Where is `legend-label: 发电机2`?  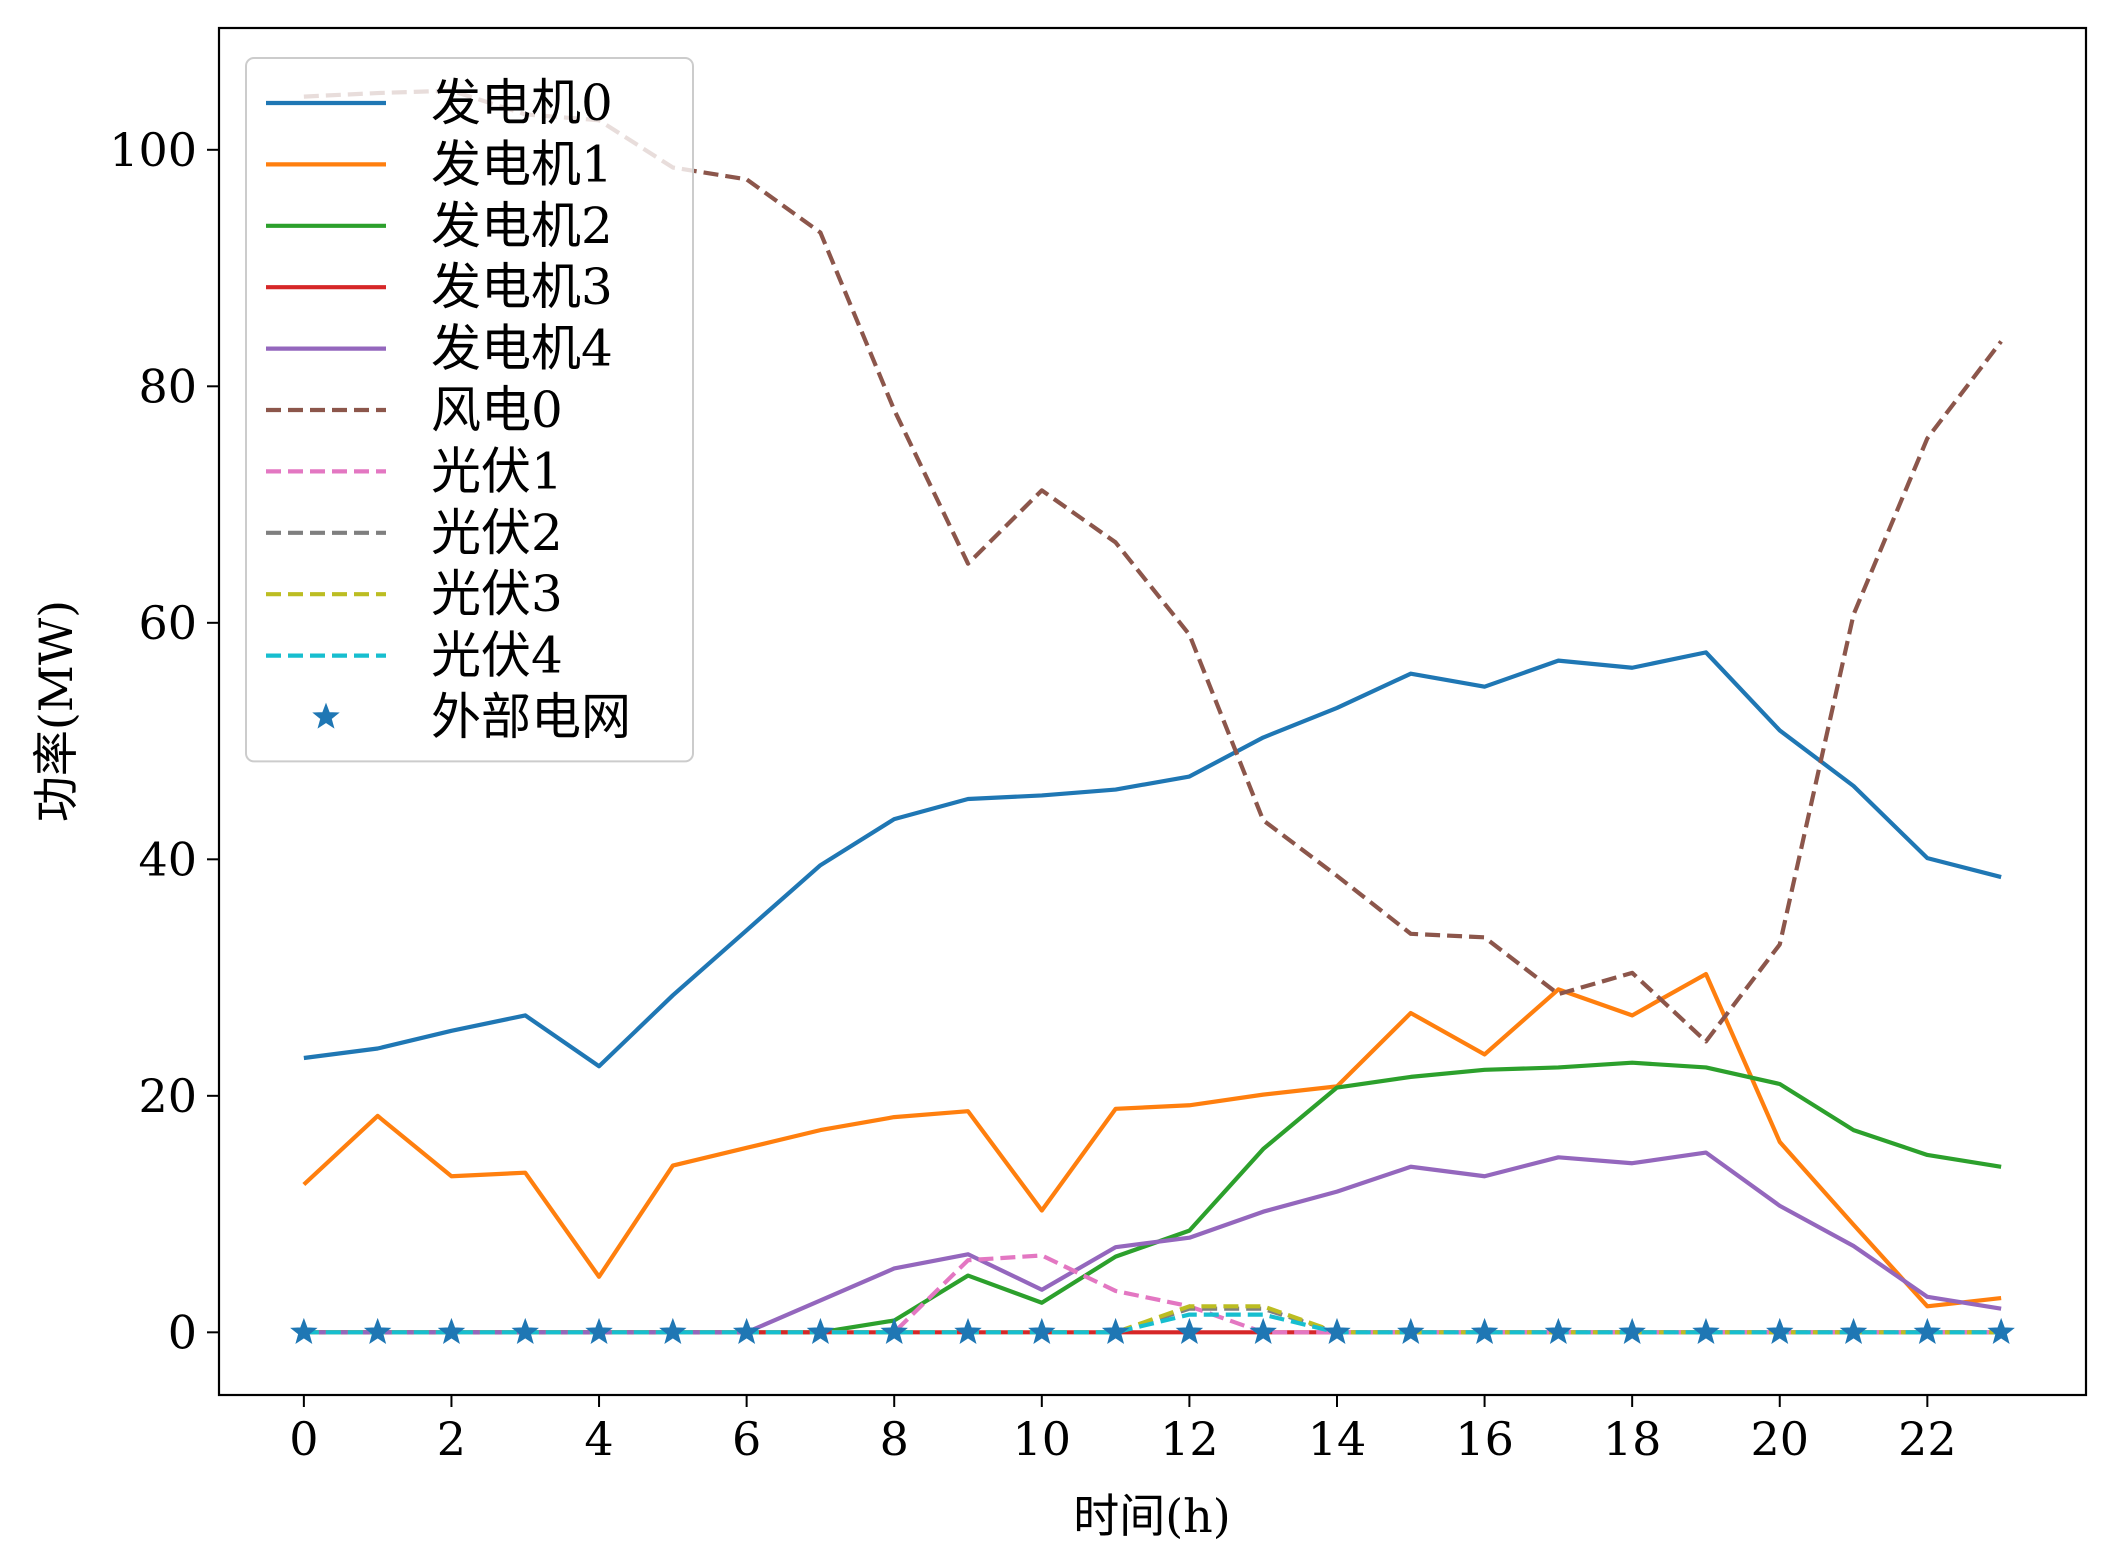 legend-label: 发电机2 is located at coordinates (522, 226).